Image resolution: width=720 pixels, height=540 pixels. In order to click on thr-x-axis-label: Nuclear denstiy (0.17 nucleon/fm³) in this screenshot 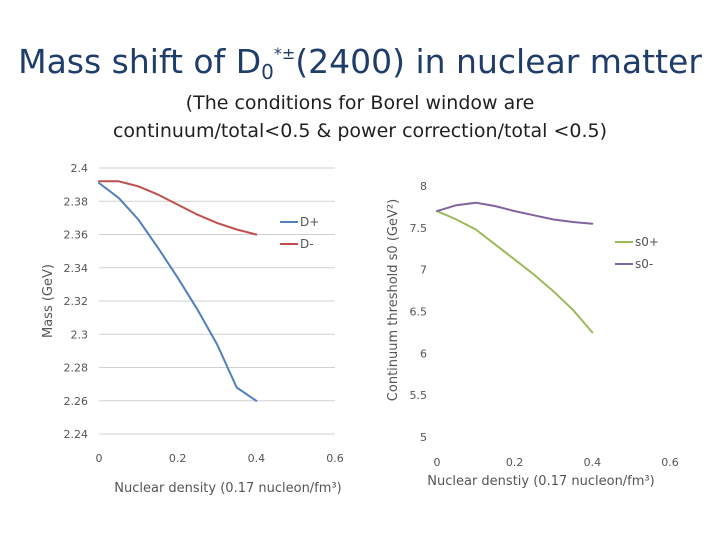, I will do `click(540, 481)`.